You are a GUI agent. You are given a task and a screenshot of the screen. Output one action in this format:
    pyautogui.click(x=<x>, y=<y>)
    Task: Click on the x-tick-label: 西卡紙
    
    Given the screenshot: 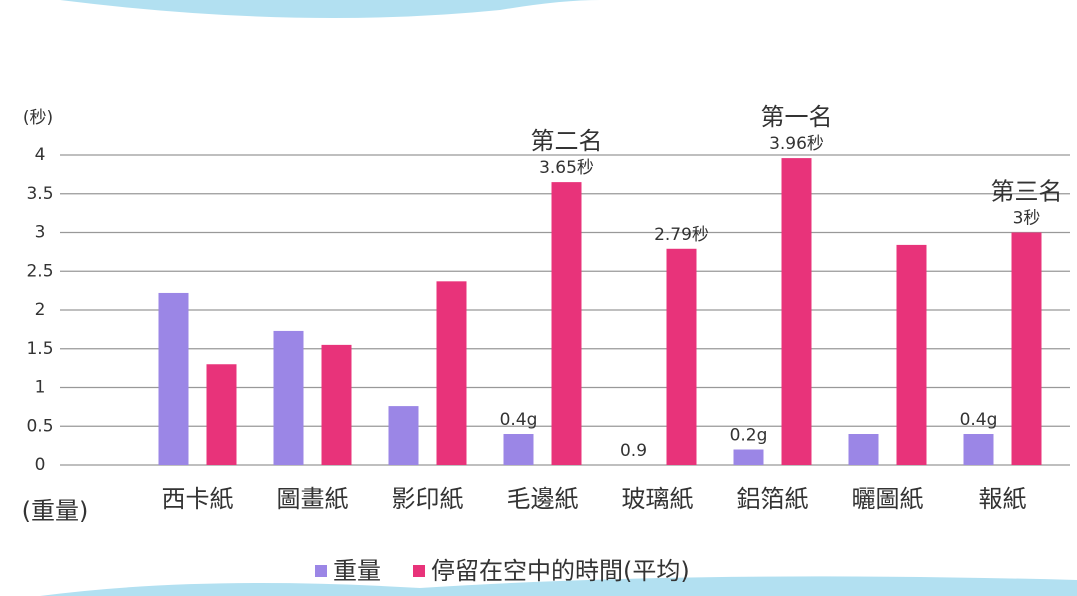 What is the action you would take?
    pyautogui.click(x=198, y=499)
    